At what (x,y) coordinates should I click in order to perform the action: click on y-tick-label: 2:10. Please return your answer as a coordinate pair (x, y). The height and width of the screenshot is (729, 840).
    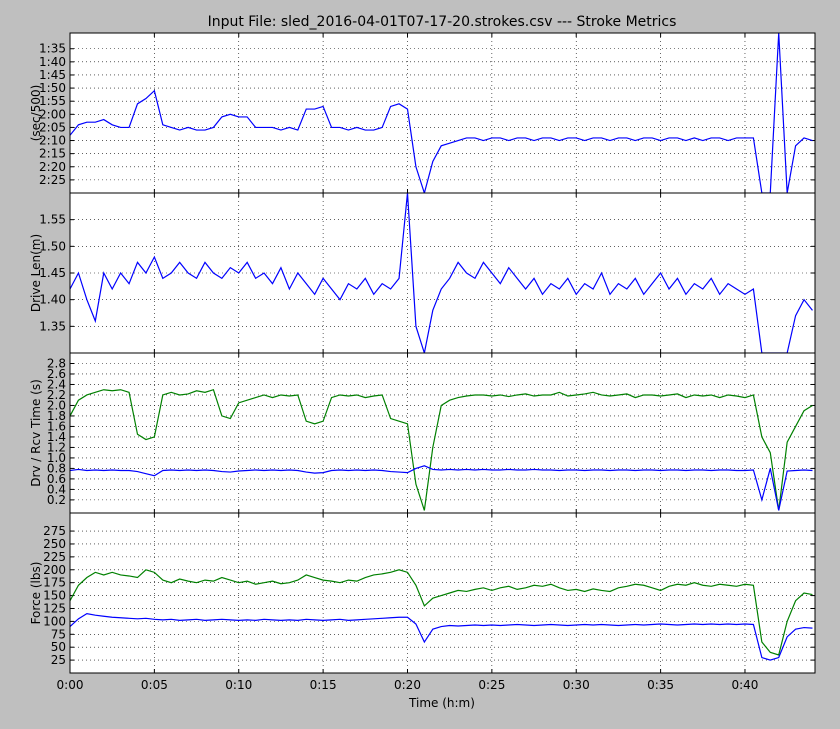
    Looking at the image, I should click on (52, 141).